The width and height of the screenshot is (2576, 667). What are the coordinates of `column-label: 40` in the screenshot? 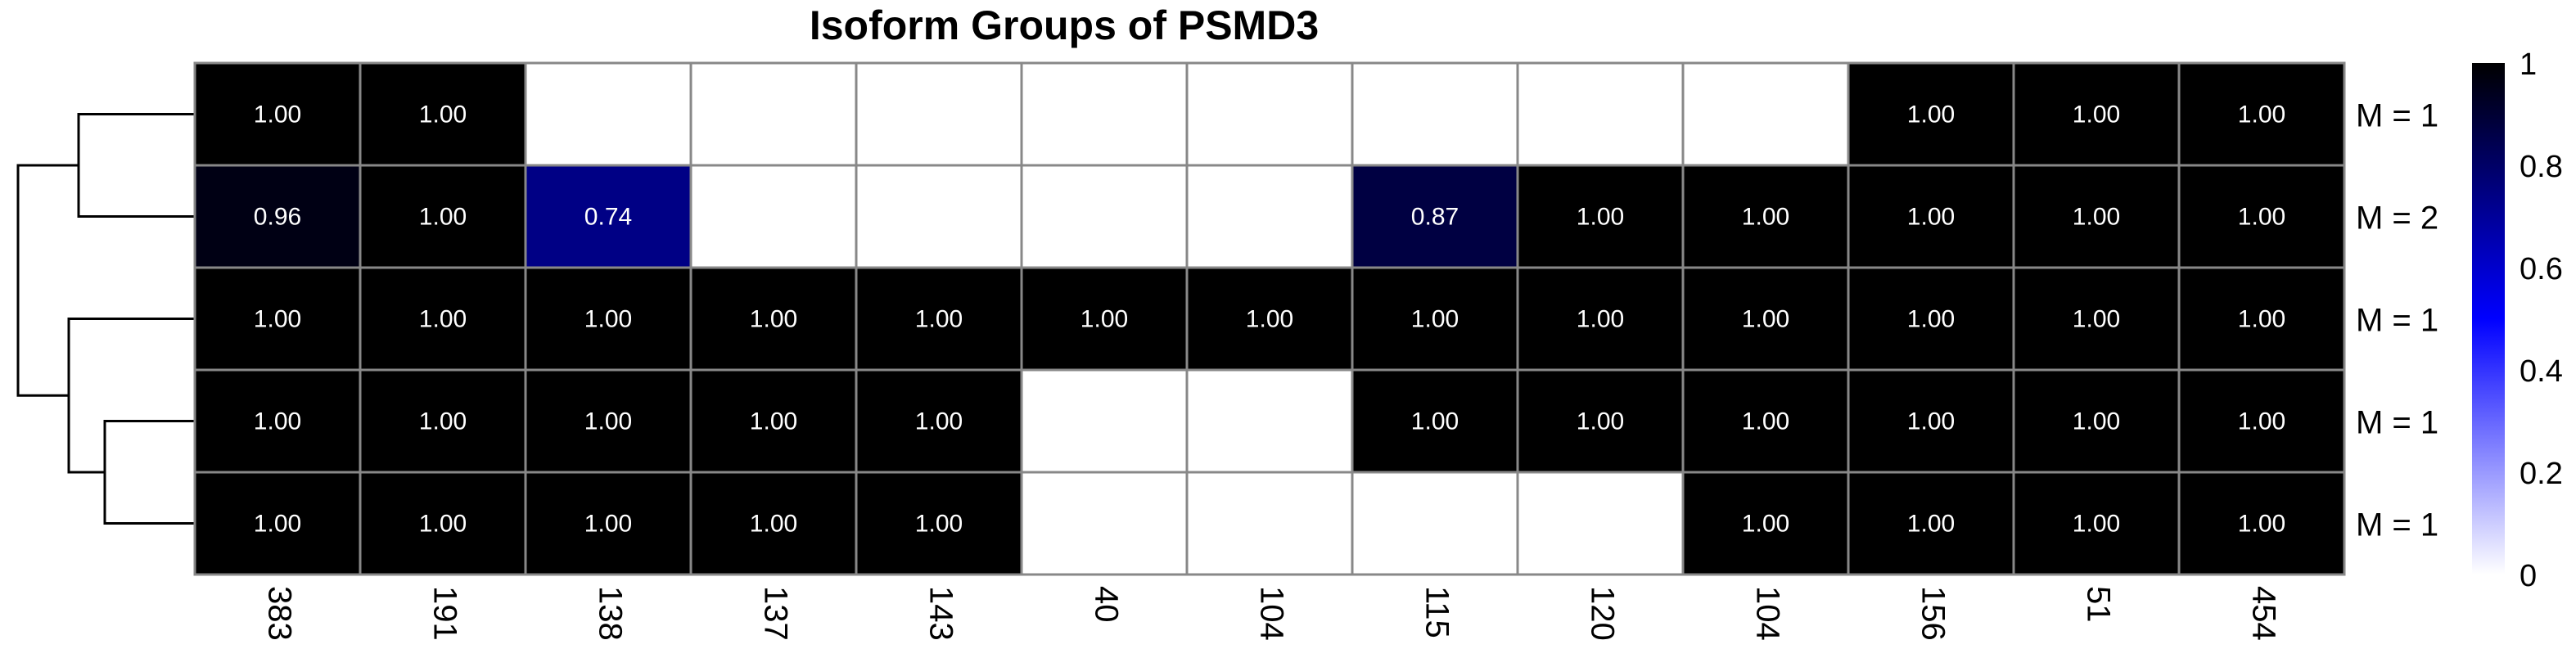 It's located at (1106, 604).